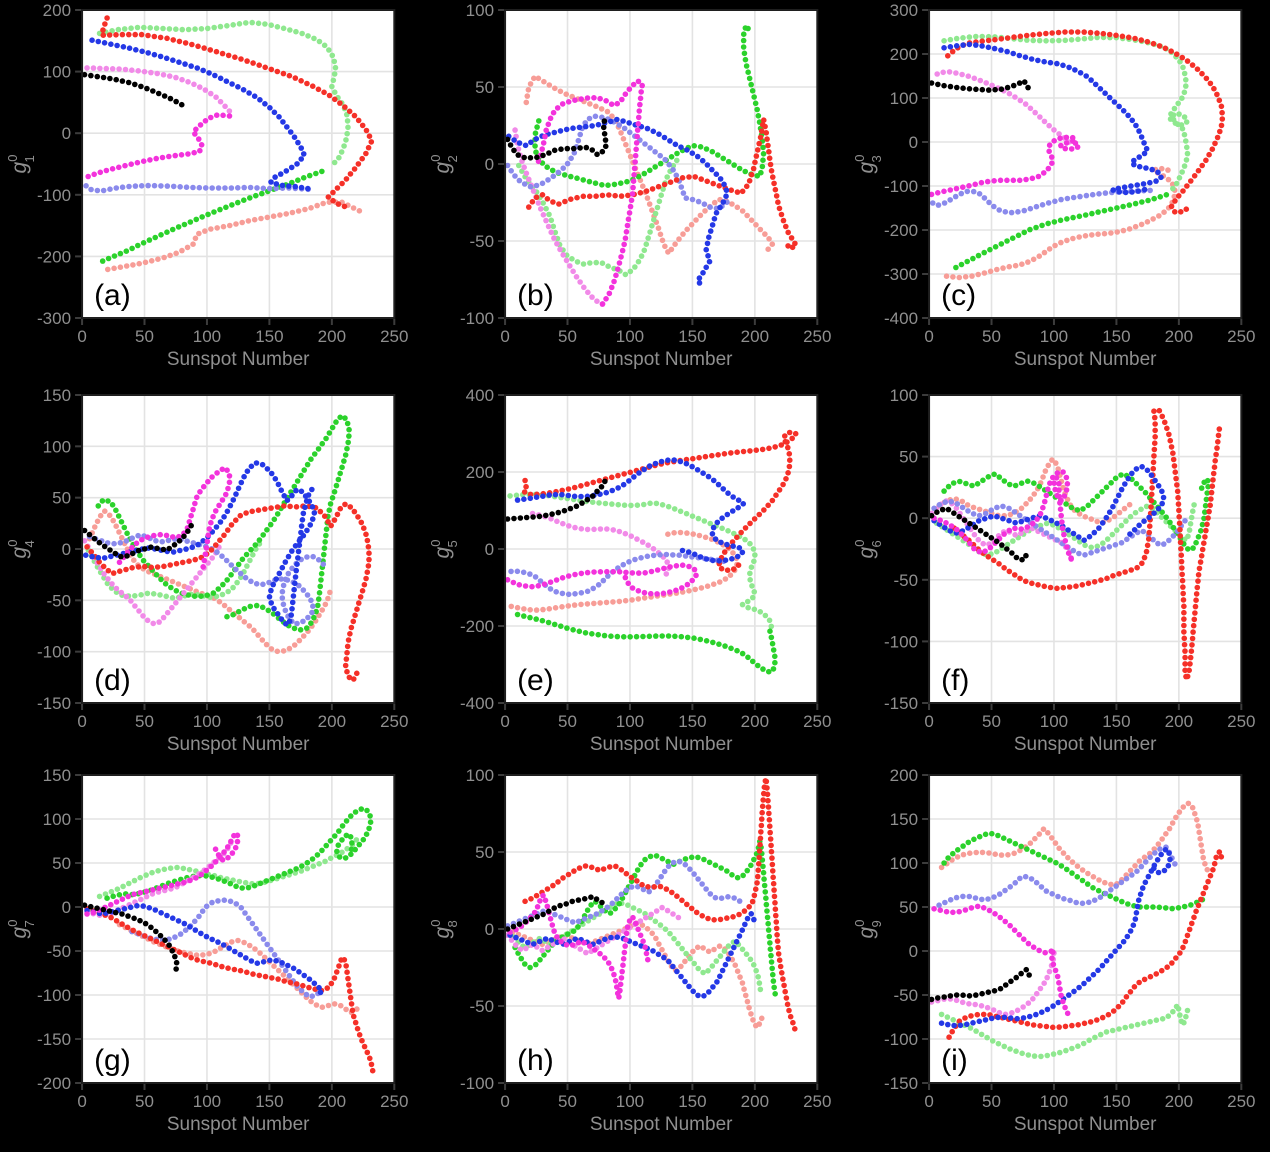 This screenshot has height=1152, width=1270. Describe the element at coordinates (868, 549) in the screenshot. I see `y-axis-title: g0 6` at that location.